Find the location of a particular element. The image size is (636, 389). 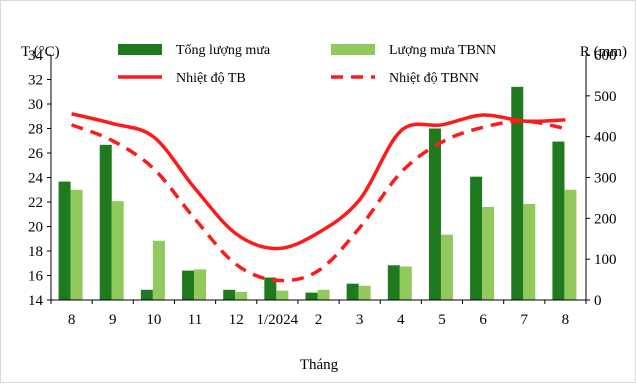

left-tick-label: 34 is located at coordinates (36, 56).